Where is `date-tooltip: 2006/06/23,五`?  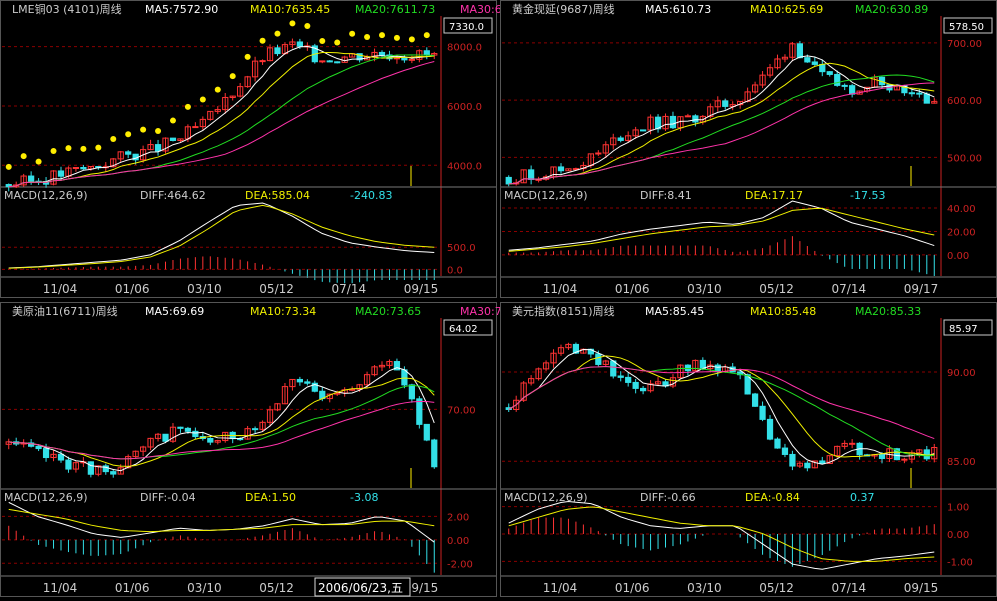 date-tooltip: 2006/06/23,五 is located at coordinates (360, 588).